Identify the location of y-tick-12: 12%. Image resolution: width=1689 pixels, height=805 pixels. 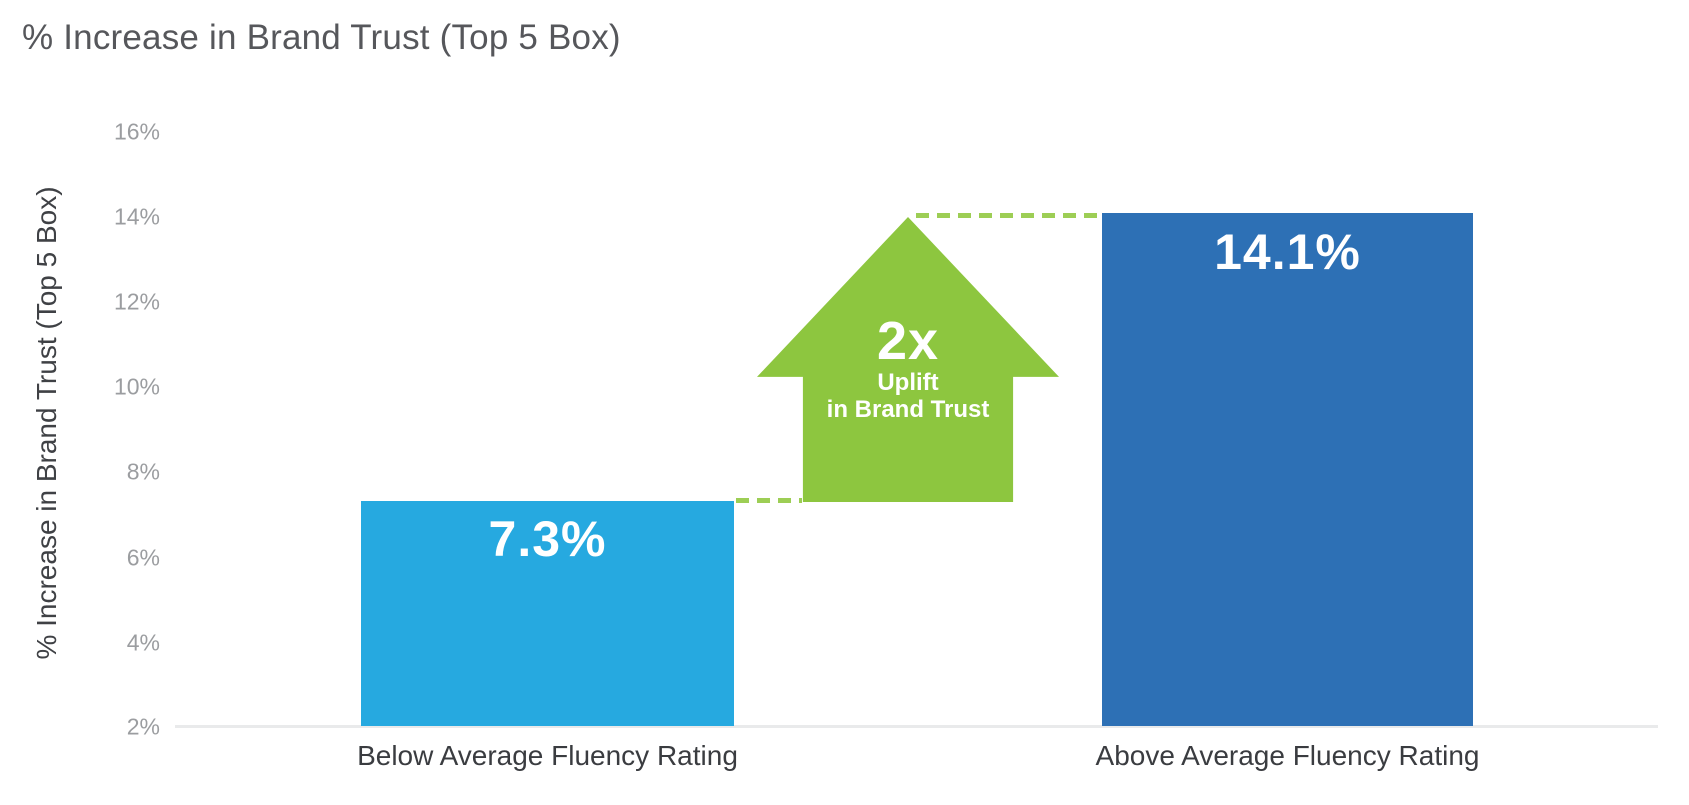
(136, 301).